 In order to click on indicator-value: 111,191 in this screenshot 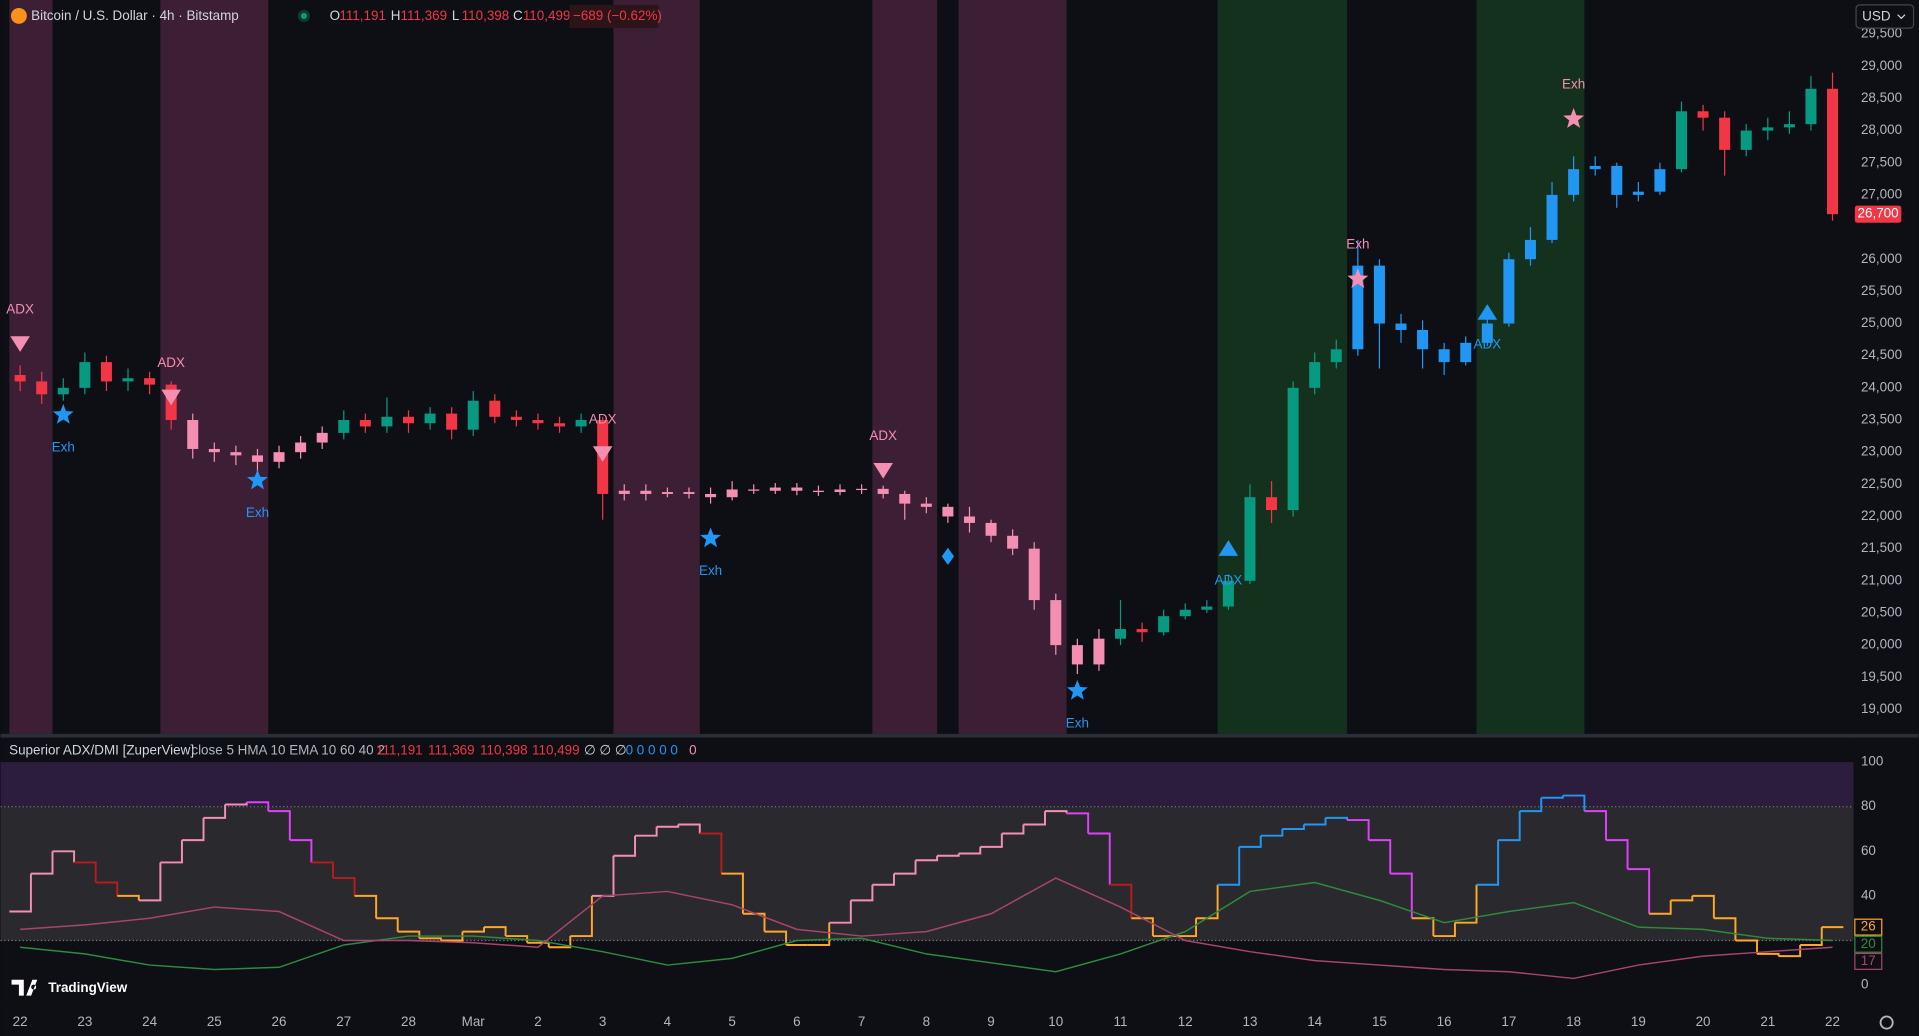, I will do `click(399, 750)`.